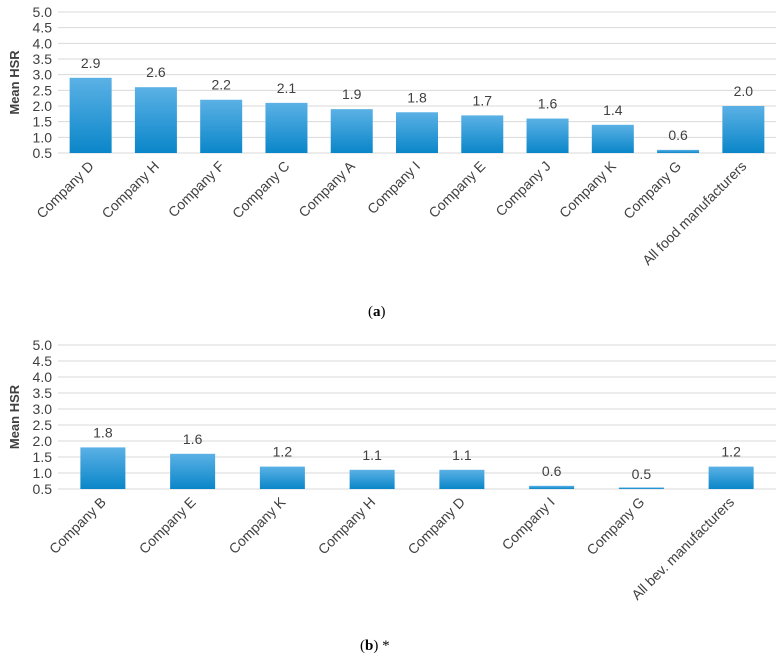 The image size is (784, 662). What do you see at coordinates (261, 190) in the screenshot?
I see `x-category-label: Company C` at bounding box center [261, 190].